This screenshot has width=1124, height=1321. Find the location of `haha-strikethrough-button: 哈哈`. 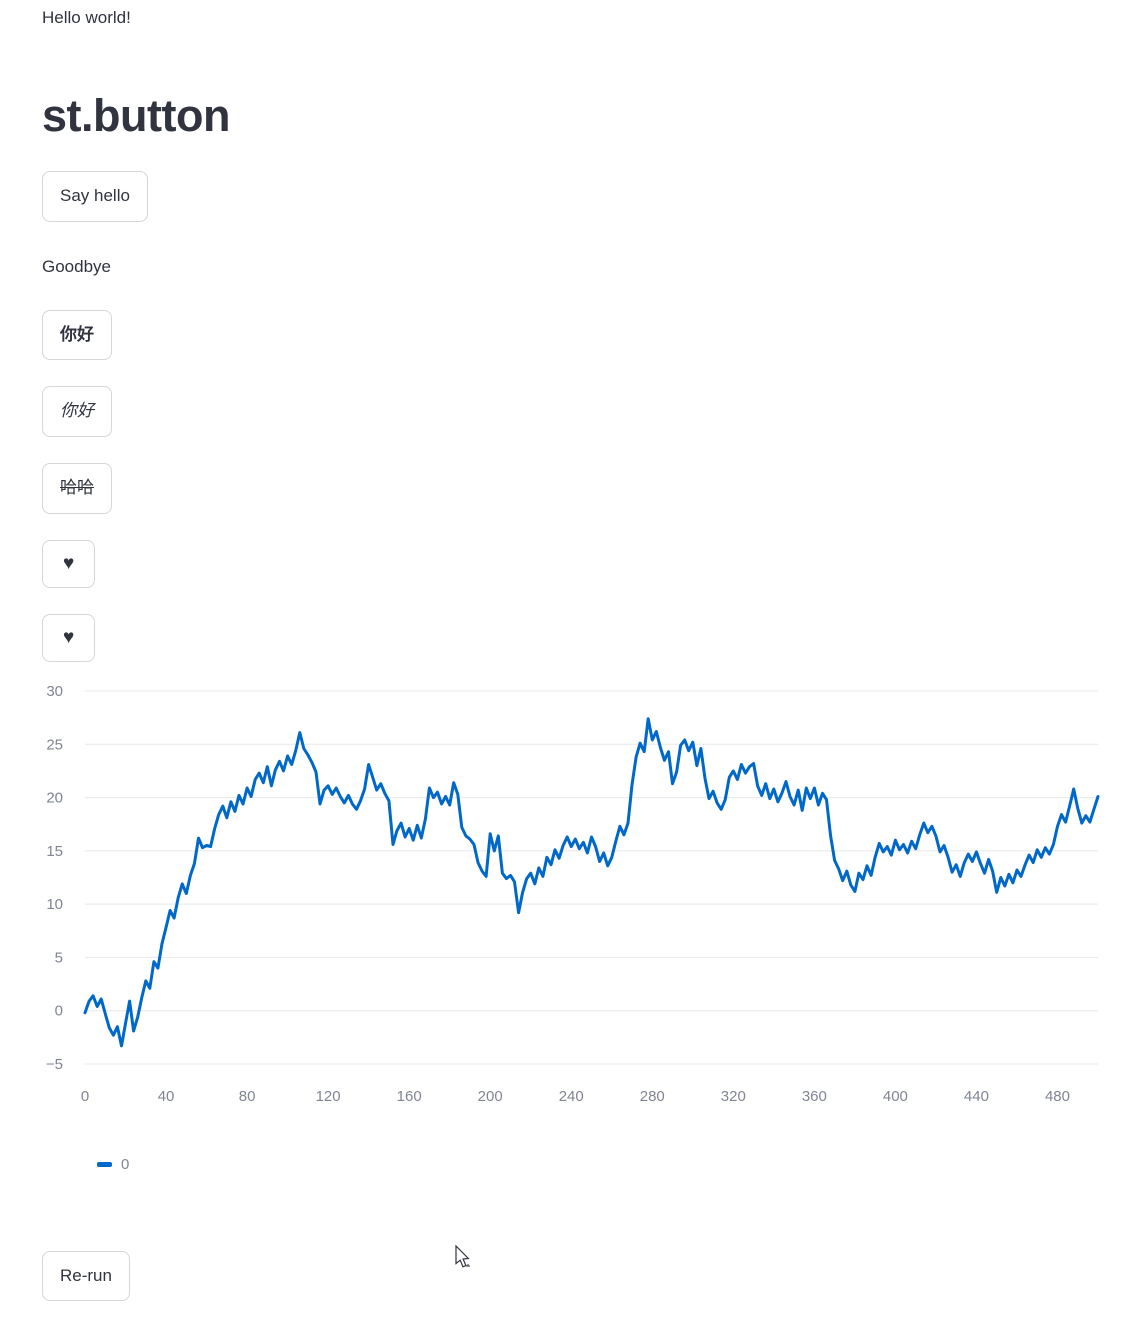

haha-strikethrough-button: 哈哈 is located at coordinates (77, 488).